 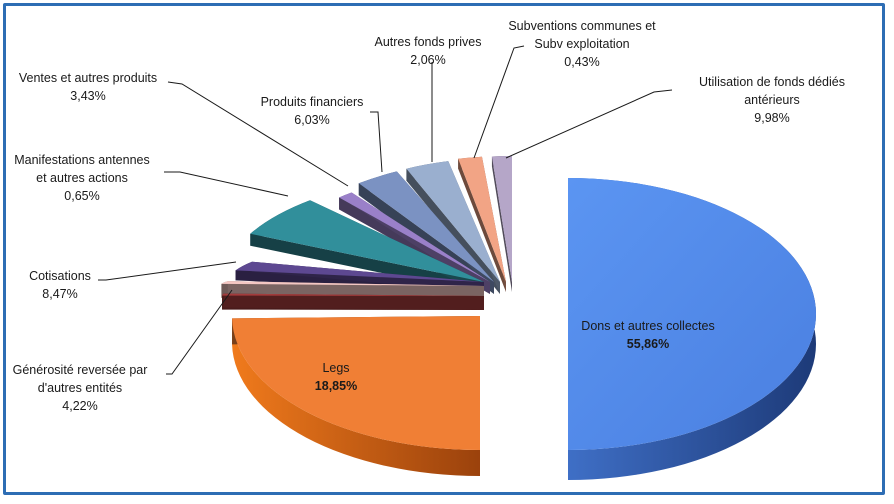 What do you see at coordinates (647, 335) in the screenshot?
I see `slice-label: Dons et autres collectes 55,86%` at bounding box center [647, 335].